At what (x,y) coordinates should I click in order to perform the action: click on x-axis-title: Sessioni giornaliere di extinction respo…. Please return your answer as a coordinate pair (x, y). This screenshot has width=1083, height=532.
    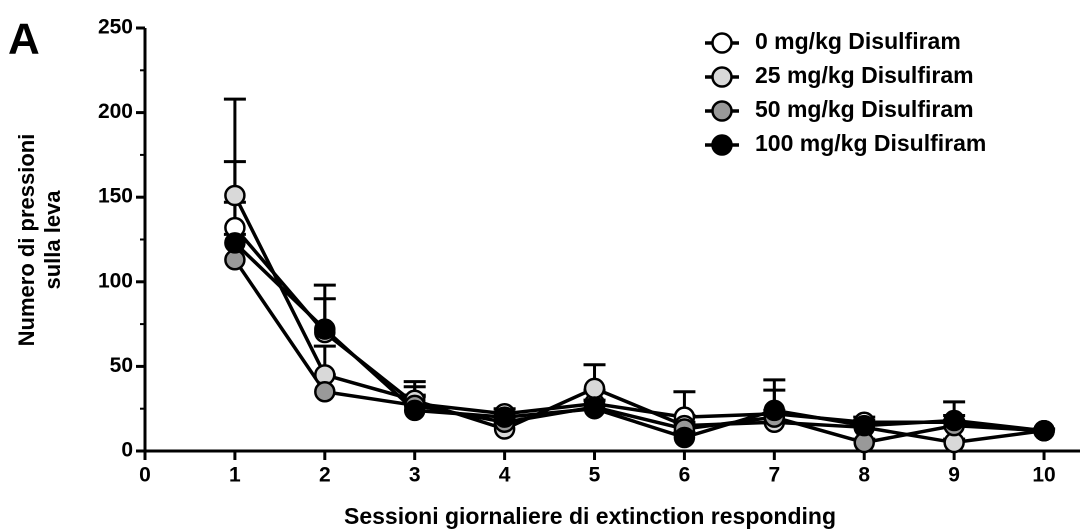
    Looking at the image, I should click on (590, 516).